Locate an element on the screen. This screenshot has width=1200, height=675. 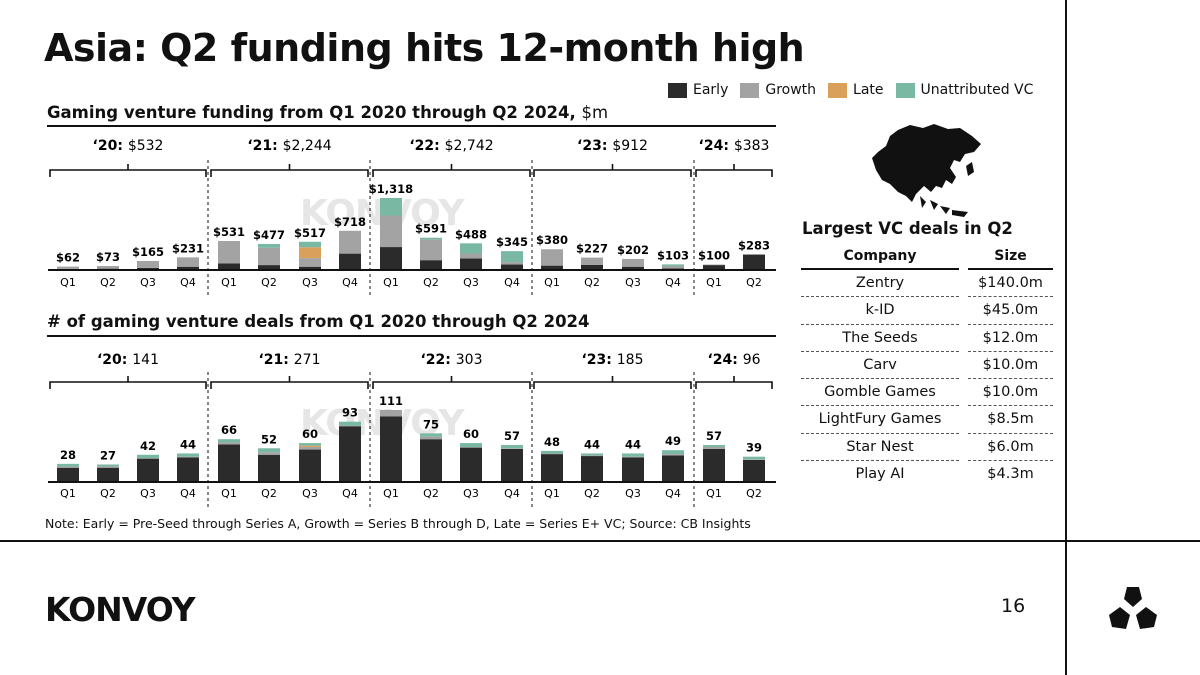
chart-legend: Early Growth Late Unattributed VC is located at coordinates (850, 90).